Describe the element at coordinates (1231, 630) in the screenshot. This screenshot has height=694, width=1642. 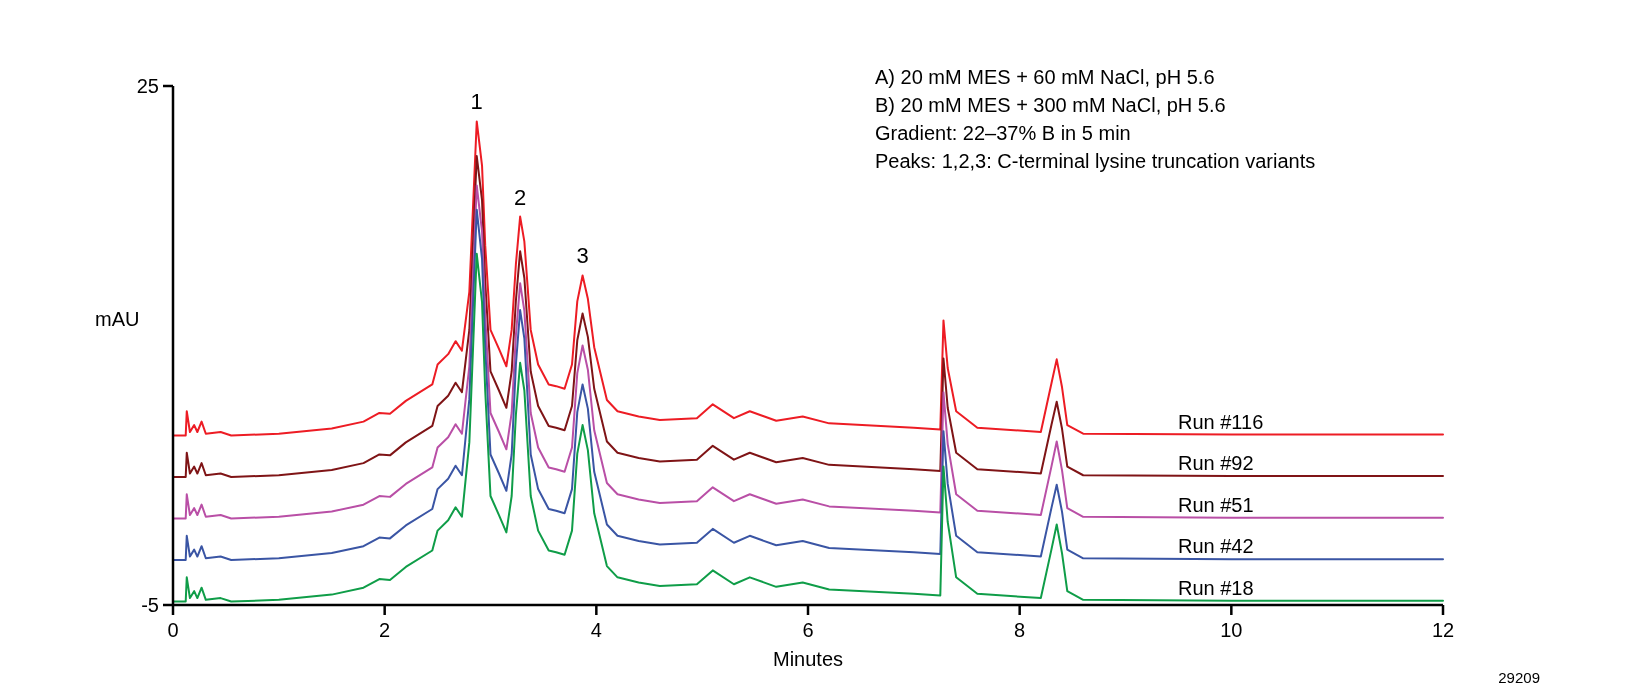
I see `x-tick-label: 10` at that location.